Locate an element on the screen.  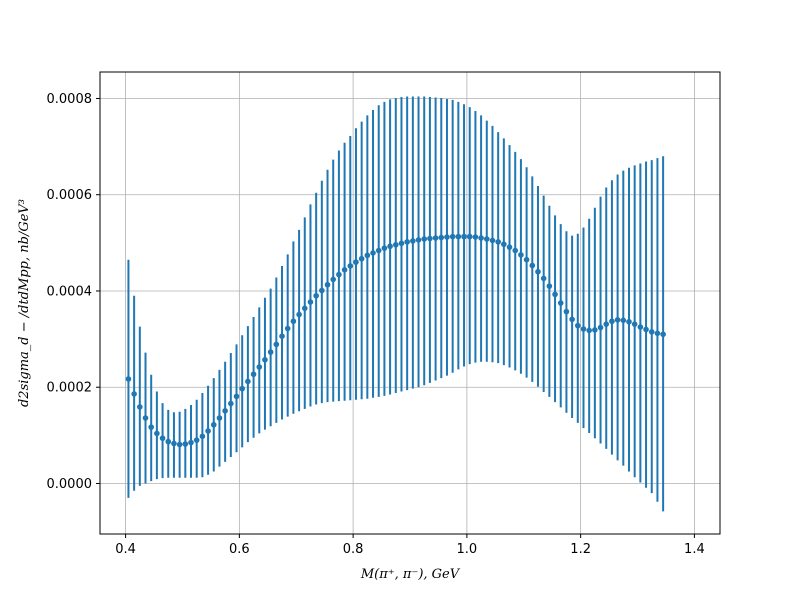
y-tick-label: 0.0006 is located at coordinates (70, 195).